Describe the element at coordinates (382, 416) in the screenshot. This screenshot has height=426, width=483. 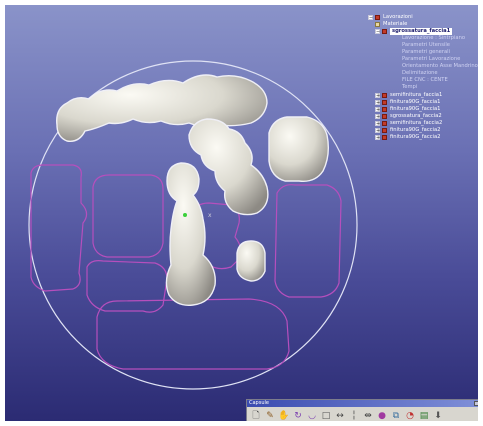
I see `sphere-icon: ●` at that location.